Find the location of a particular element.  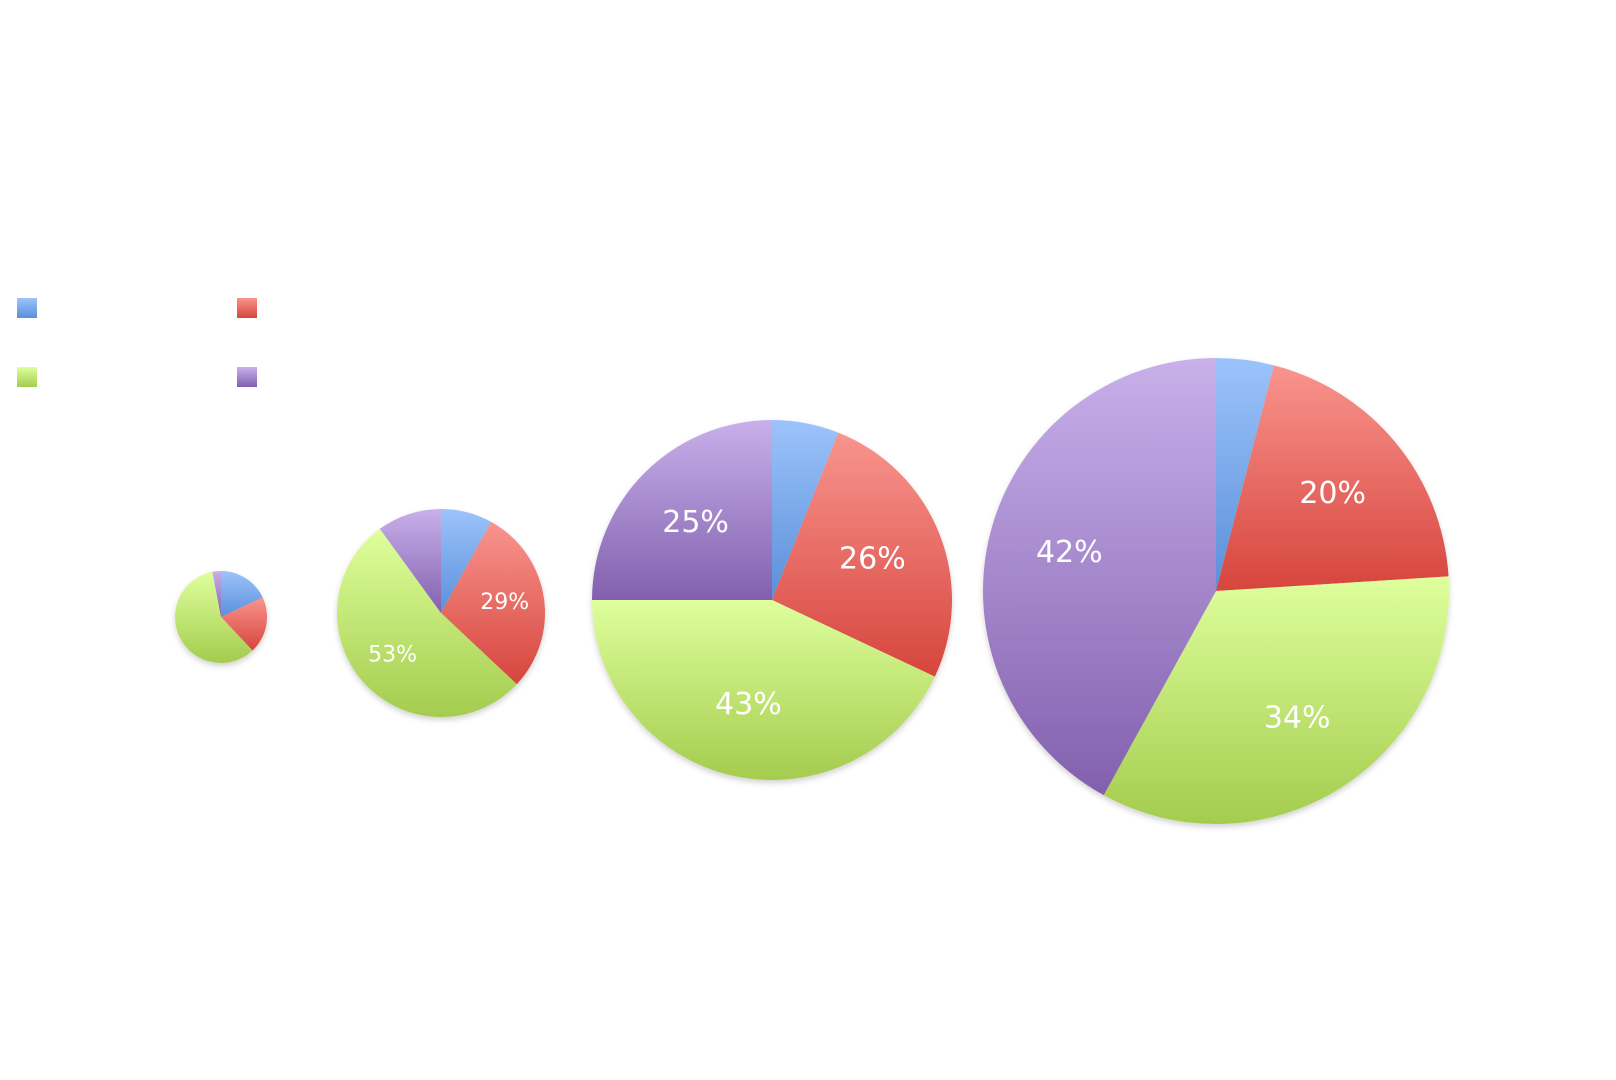

pie-4-slice-label-series-2: 20% is located at coordinates (1332, 493).